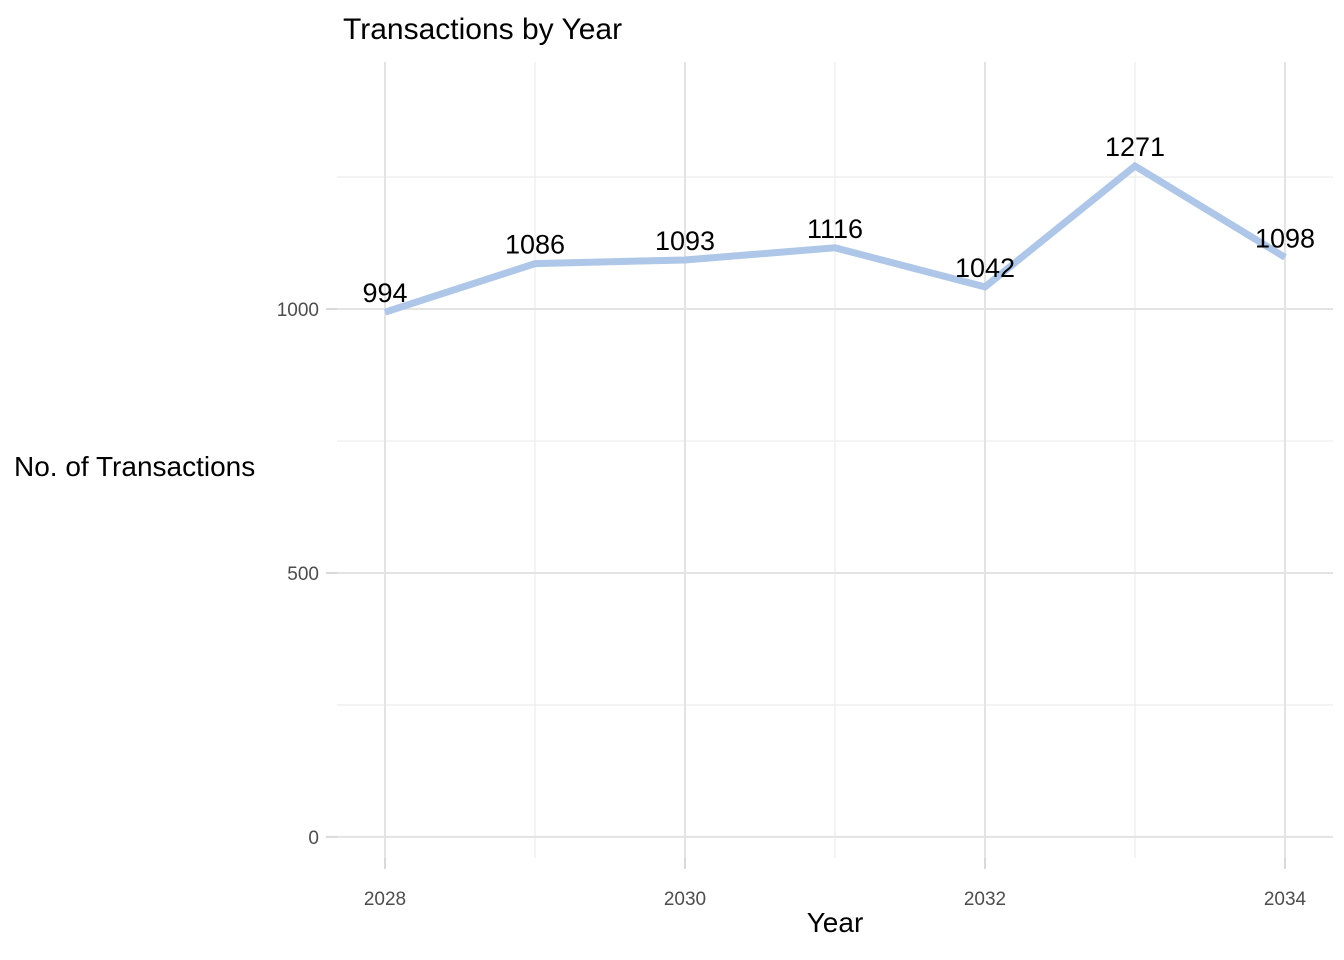 The height and width of the screenshot is (960, 1344). I want to click on x-axis-title: Year, so click(835, 922).